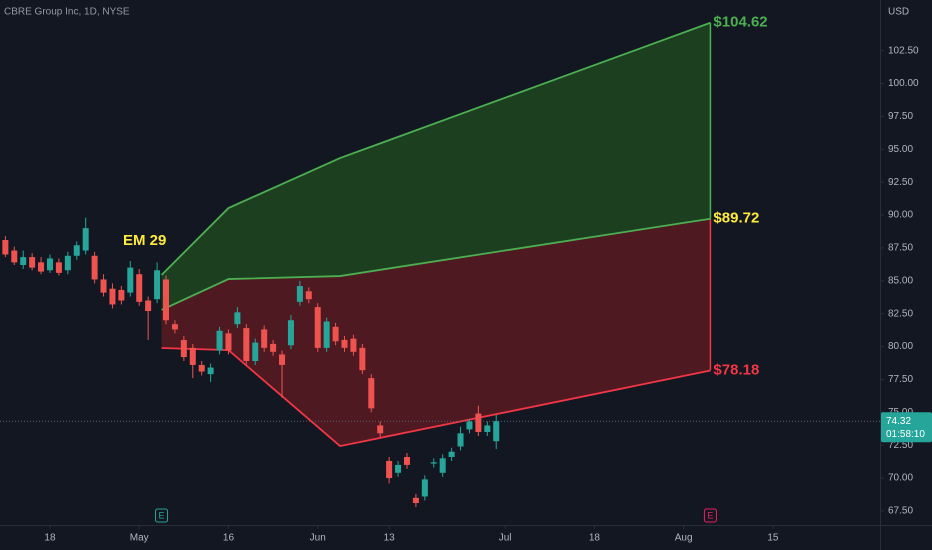  What do you see at coordinates (900, 182) in the screenshot?
I see `y-tick-label: 92.50` at bounding box center [900, 182].